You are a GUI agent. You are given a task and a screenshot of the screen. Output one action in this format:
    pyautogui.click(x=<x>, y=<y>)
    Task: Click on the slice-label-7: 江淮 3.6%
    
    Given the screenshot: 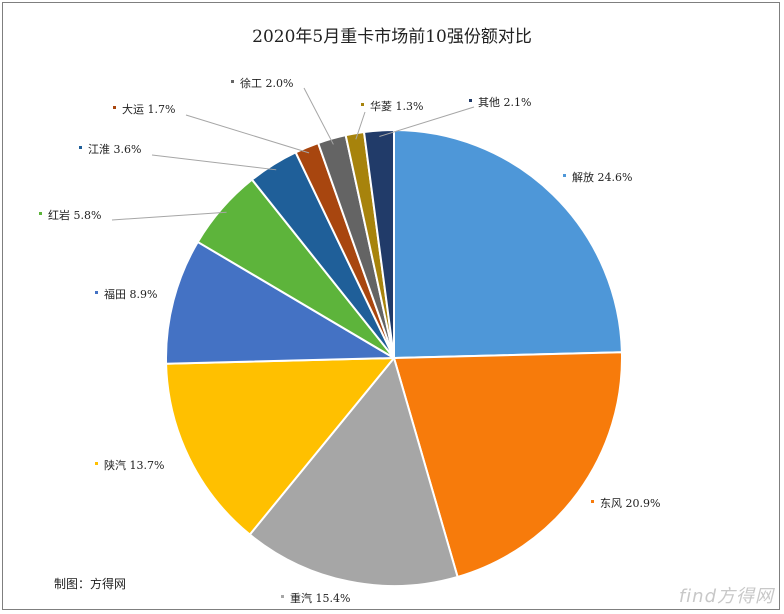 What is the action you would take?
    pyautogui.click(x=114, y=149)
    